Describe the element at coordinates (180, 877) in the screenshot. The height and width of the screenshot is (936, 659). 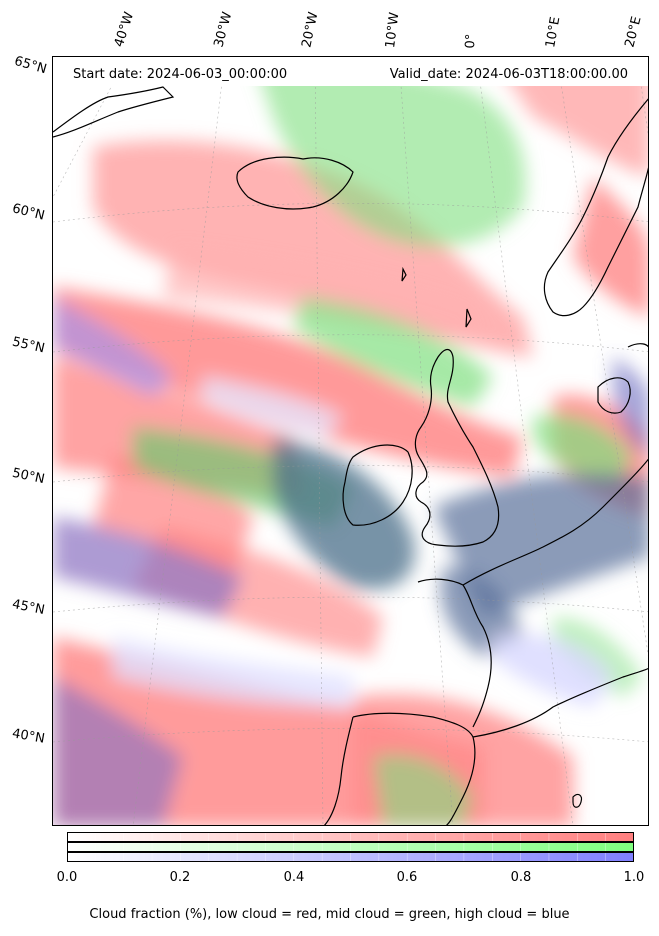
I see `colorbar-tick-1: 0.2` at that location.